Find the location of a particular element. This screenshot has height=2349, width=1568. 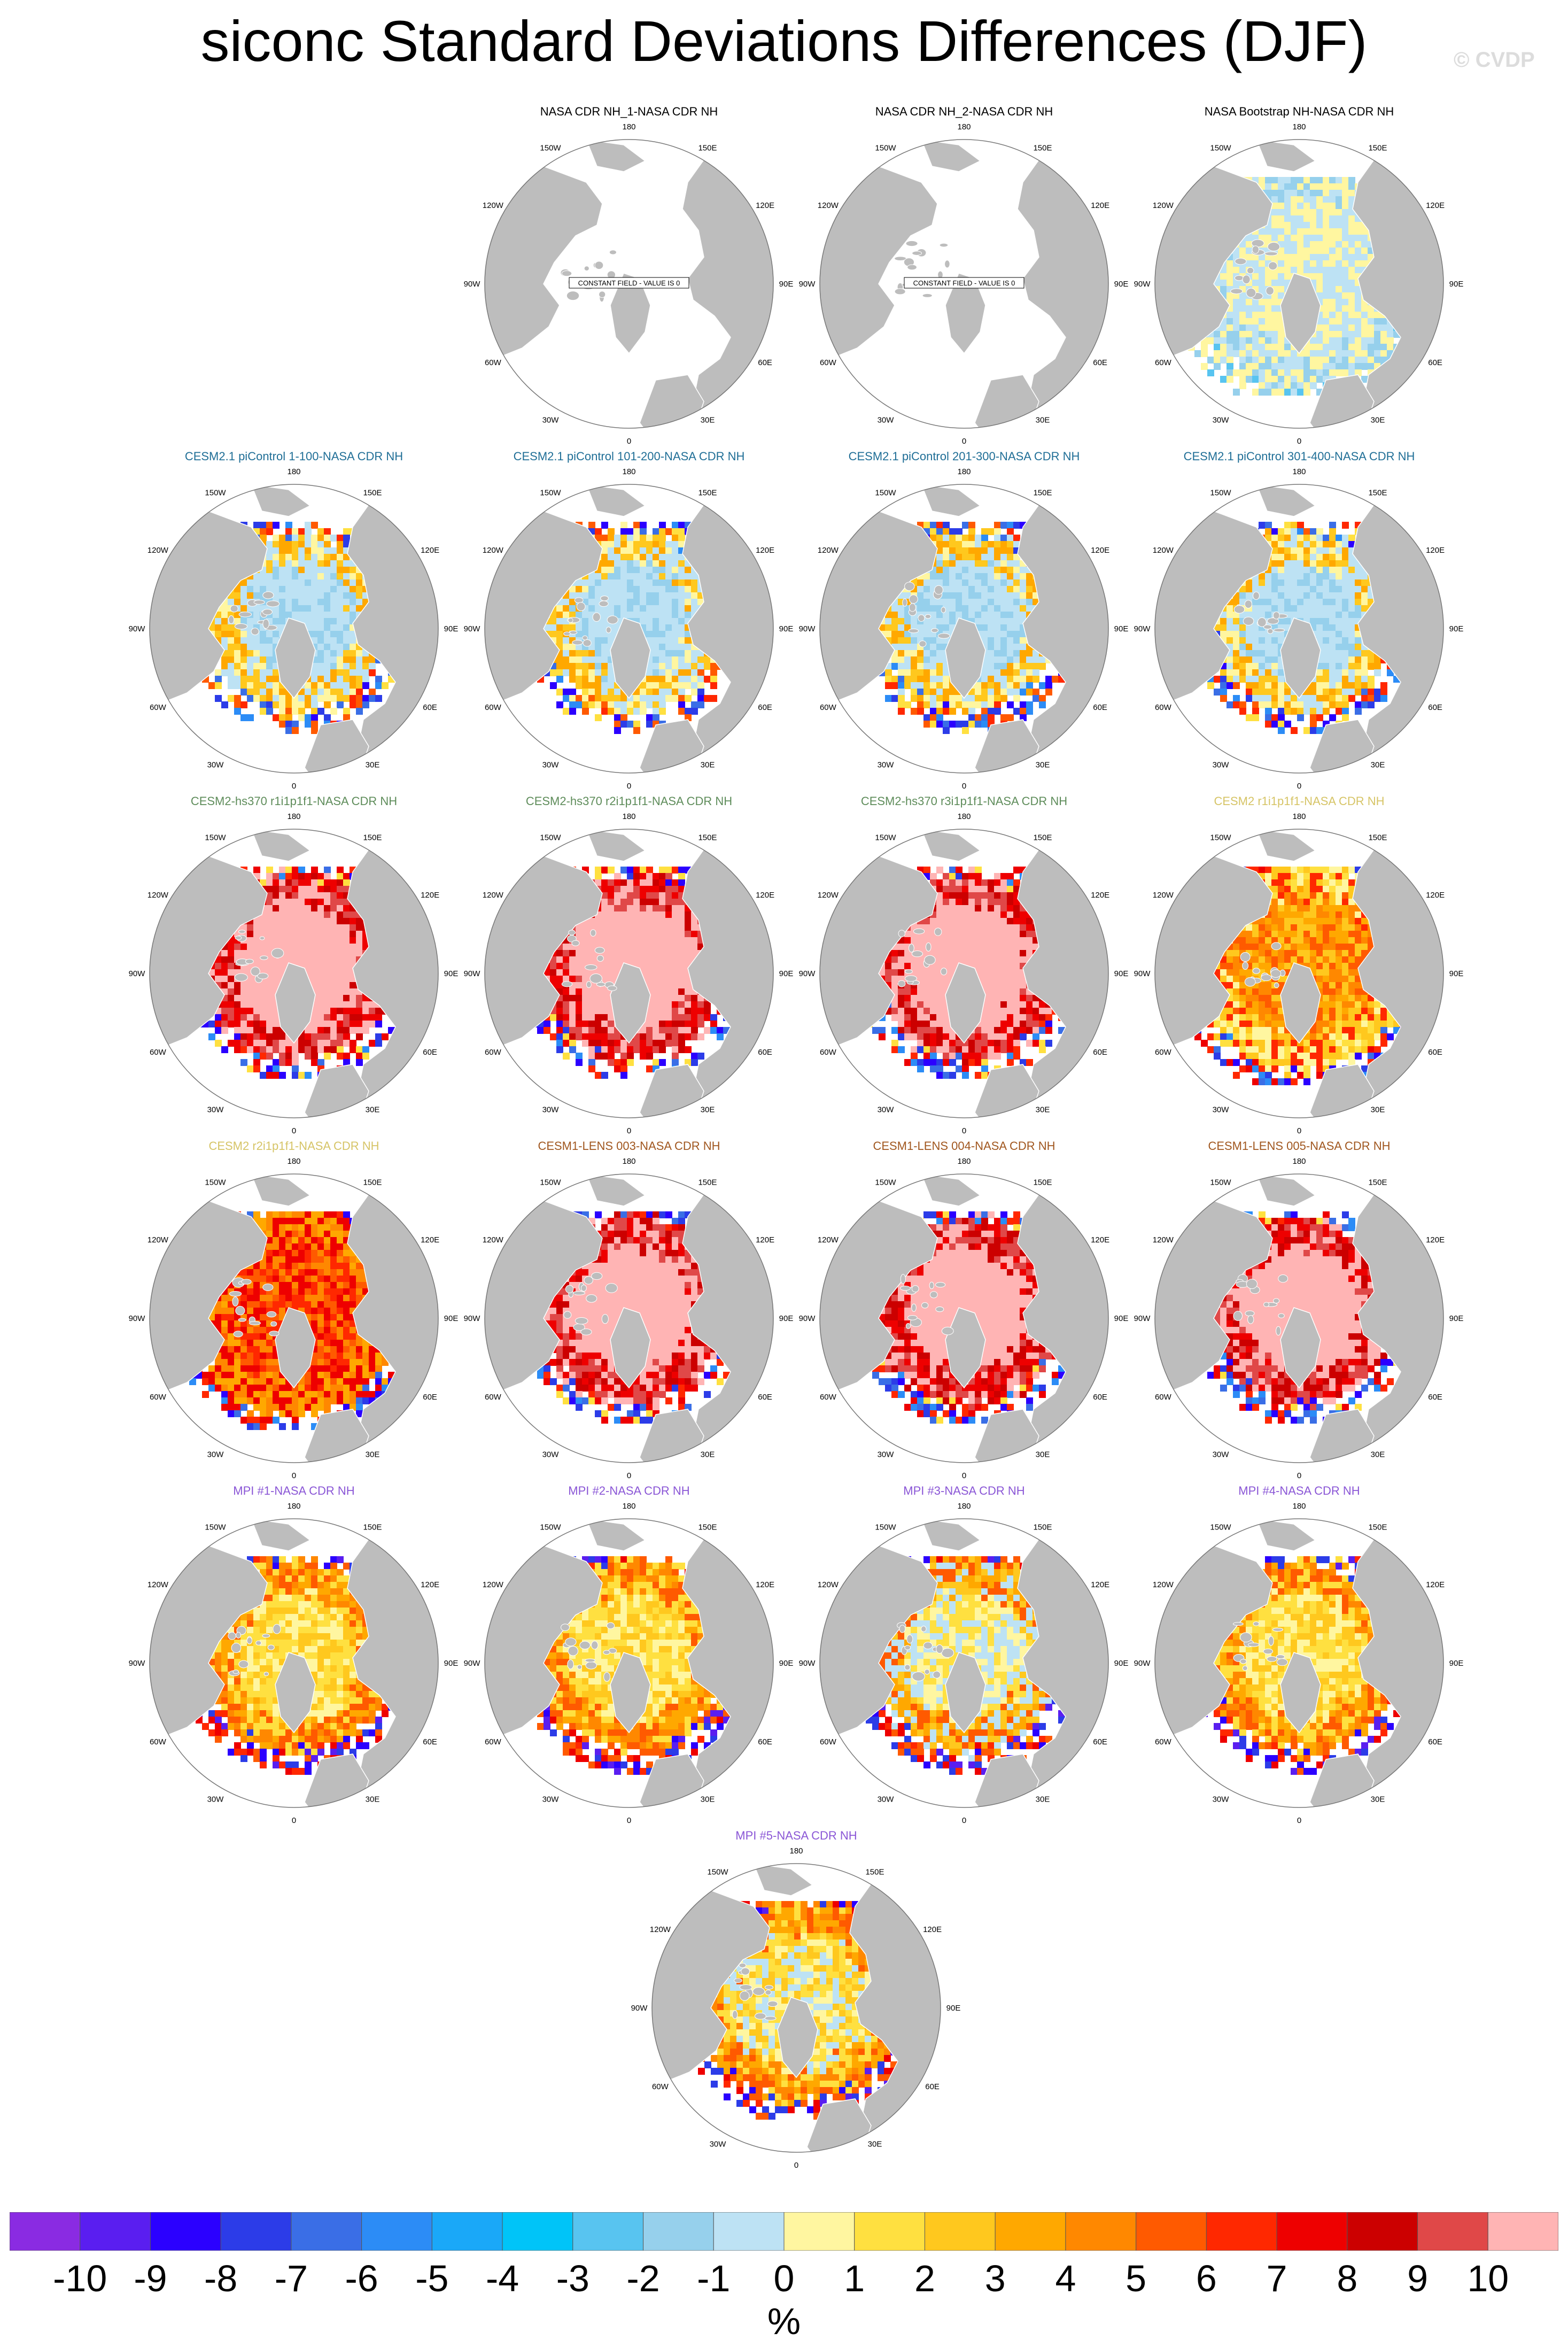

land-mass is located at coordinates (1398, 284).